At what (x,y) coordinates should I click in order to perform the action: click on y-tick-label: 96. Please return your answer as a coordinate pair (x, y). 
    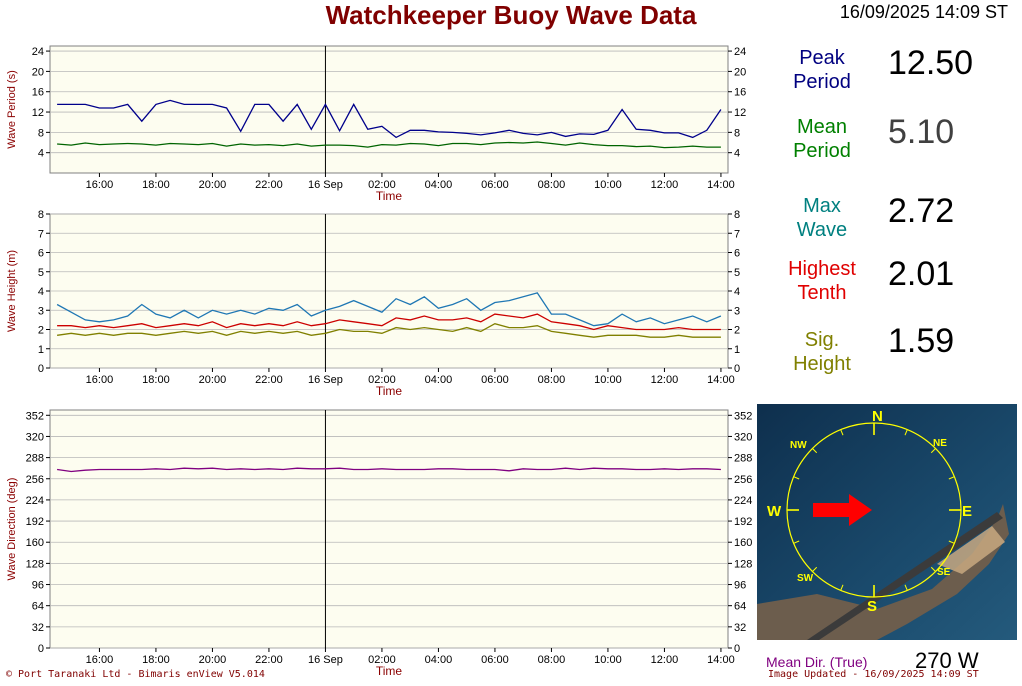
    Looking at the image, I should click on (38, 586).